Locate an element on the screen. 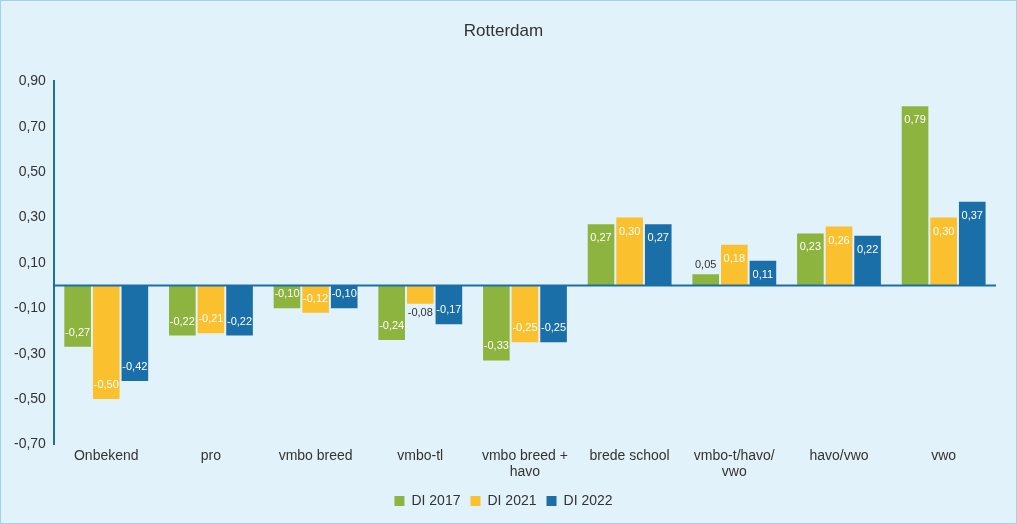 The height and width of the screenshot is (524, 1017). data-label: -0,17 is located at coordinates (449, 309).